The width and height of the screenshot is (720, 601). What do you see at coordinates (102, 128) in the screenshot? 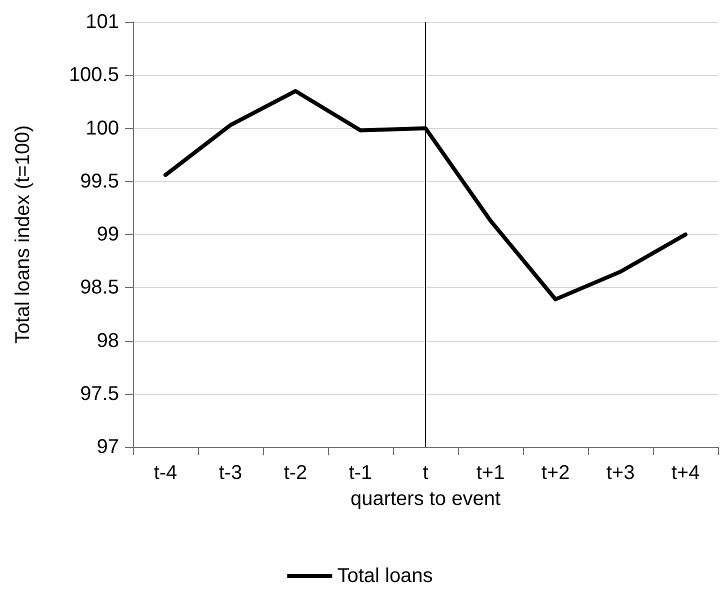
I see `y-tick-label: 100` at bounding box center [102, 128].